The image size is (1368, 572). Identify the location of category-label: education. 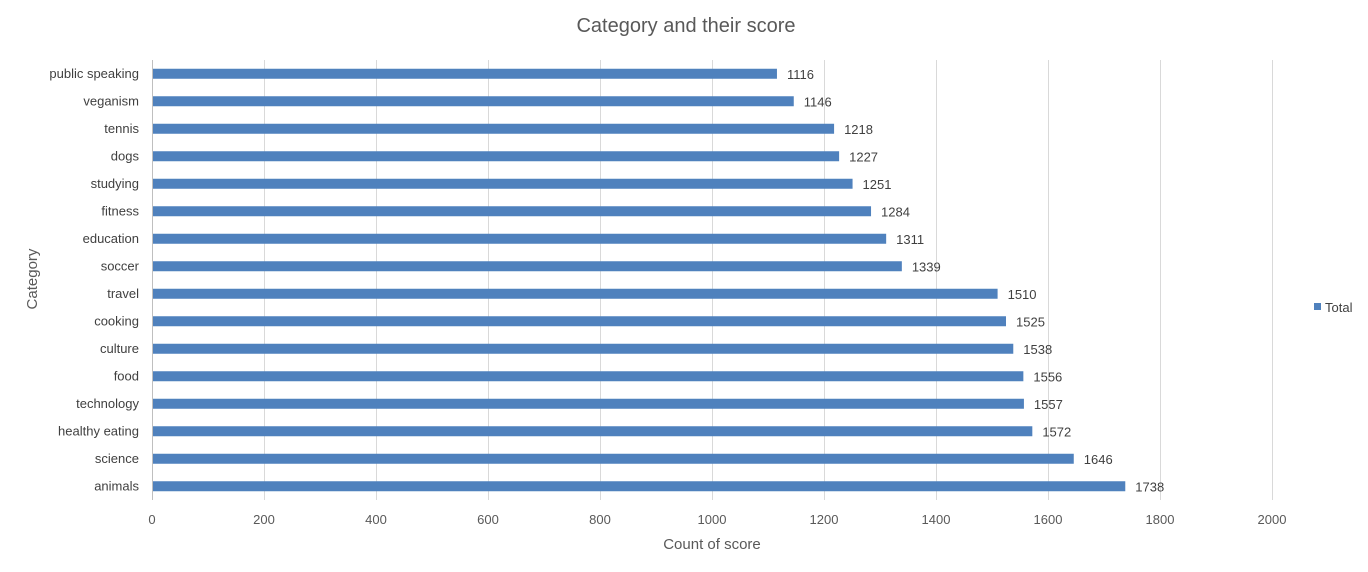
(111, 238).